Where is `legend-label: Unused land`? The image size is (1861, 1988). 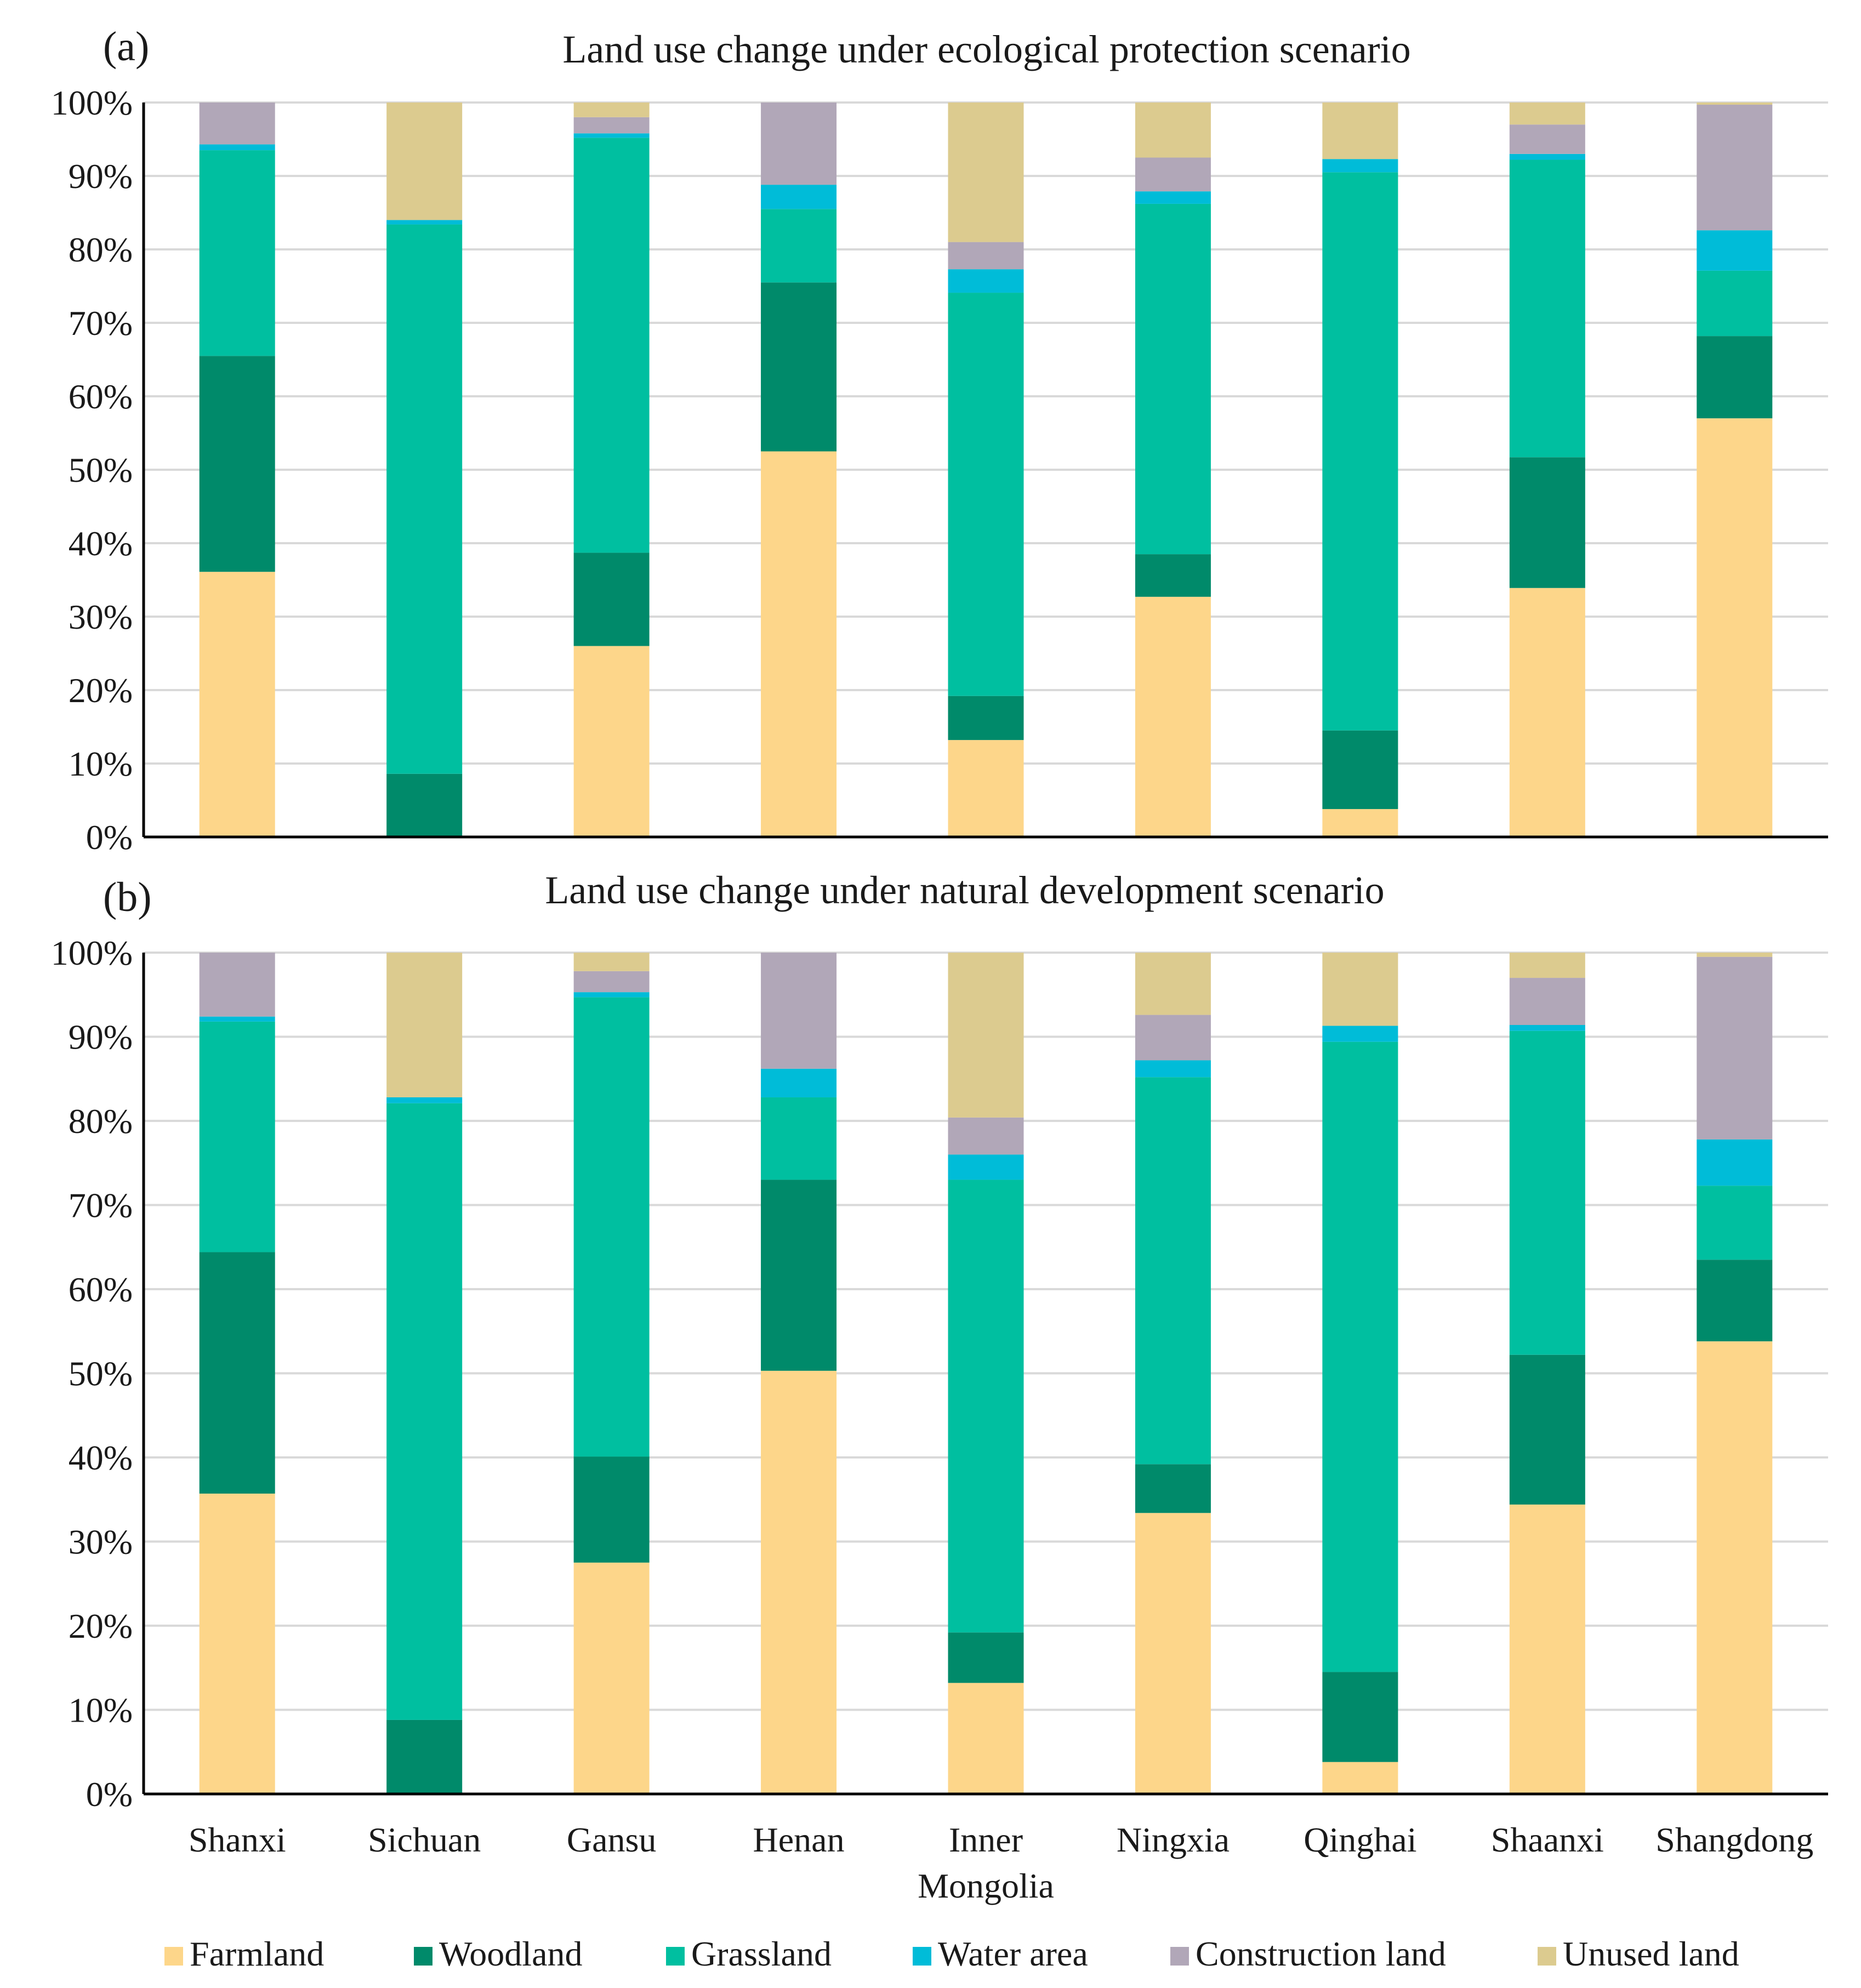 legend-label: Unused land is located at coordinates (1651, 1953).